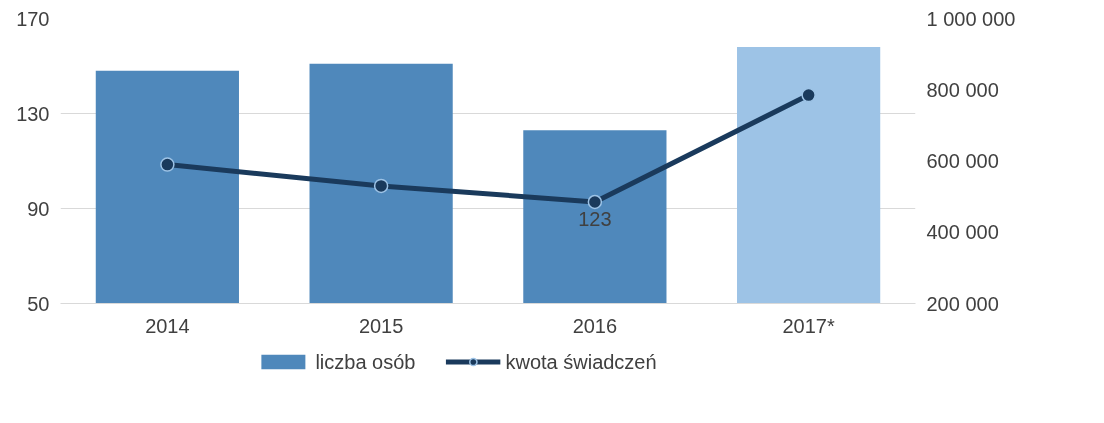 This screenshot has width=1104, height=423. What do you see at coordinates (33, 18) in the screenshot?
I see `y-tick-label: 170` at bounding box center [33, 18].